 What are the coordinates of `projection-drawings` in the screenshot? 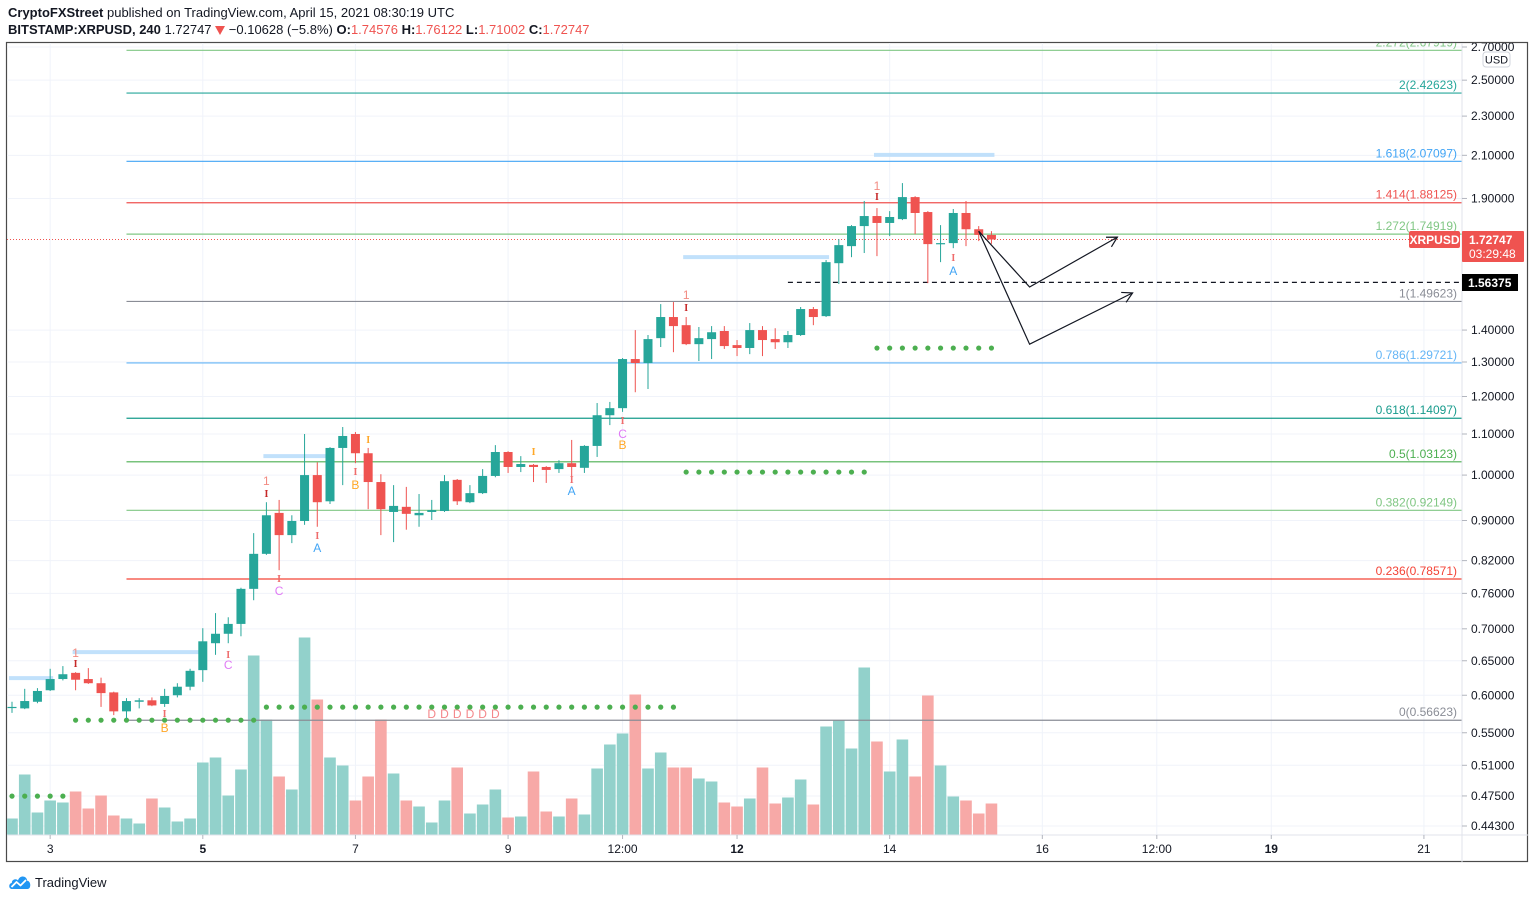 It's located at (1056, 288).